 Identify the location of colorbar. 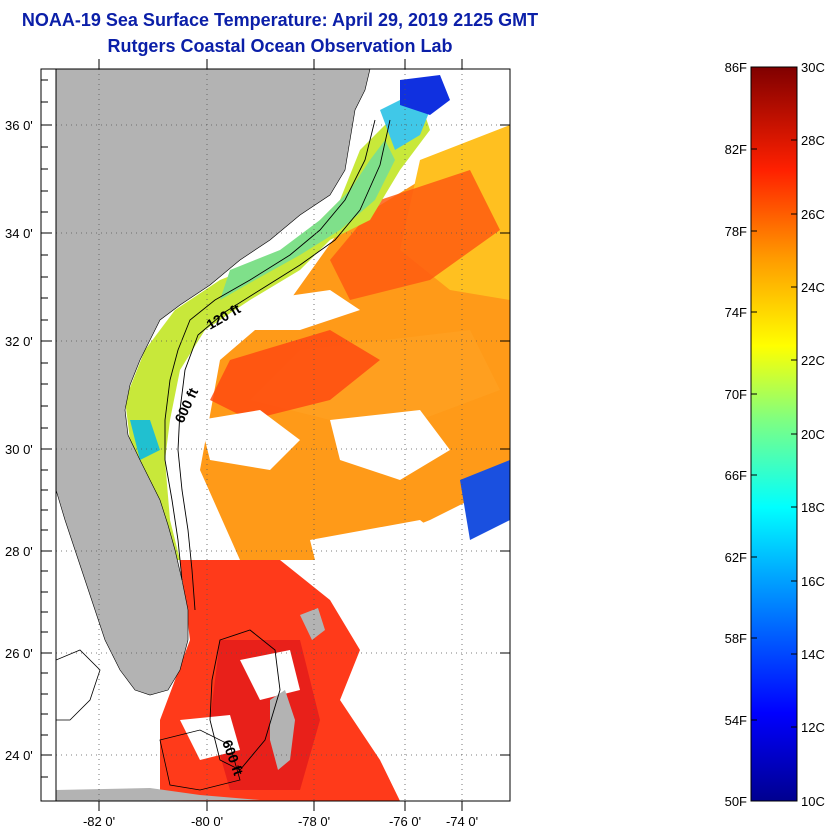
(774, 434).